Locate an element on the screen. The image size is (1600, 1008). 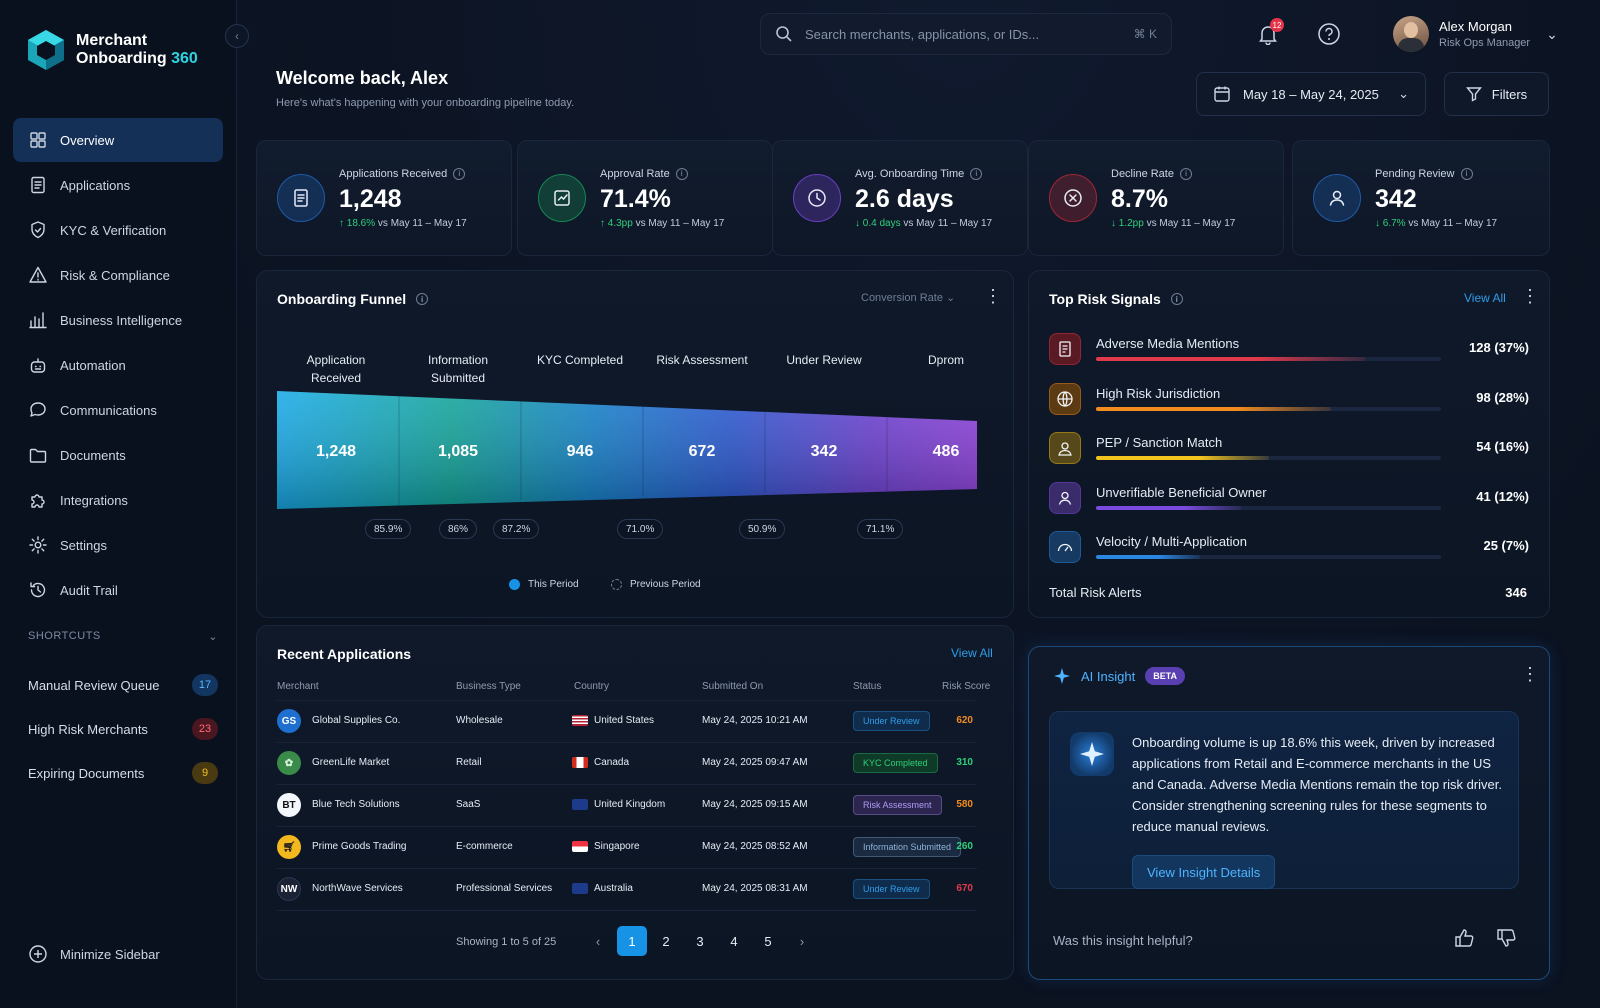
thumbs-down-icon is located at coordinates (1506, 938).